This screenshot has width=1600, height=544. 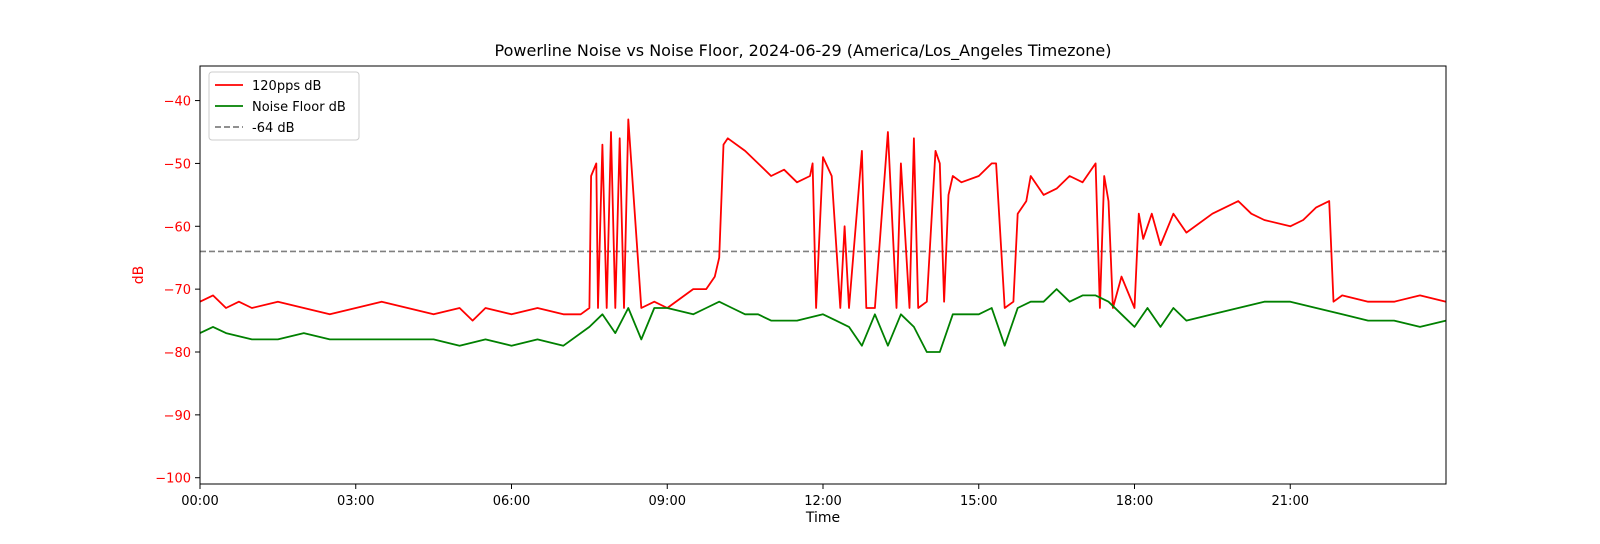 I want to click on legend-label-1: Noise Floor dB, so click(x=299, y=107).